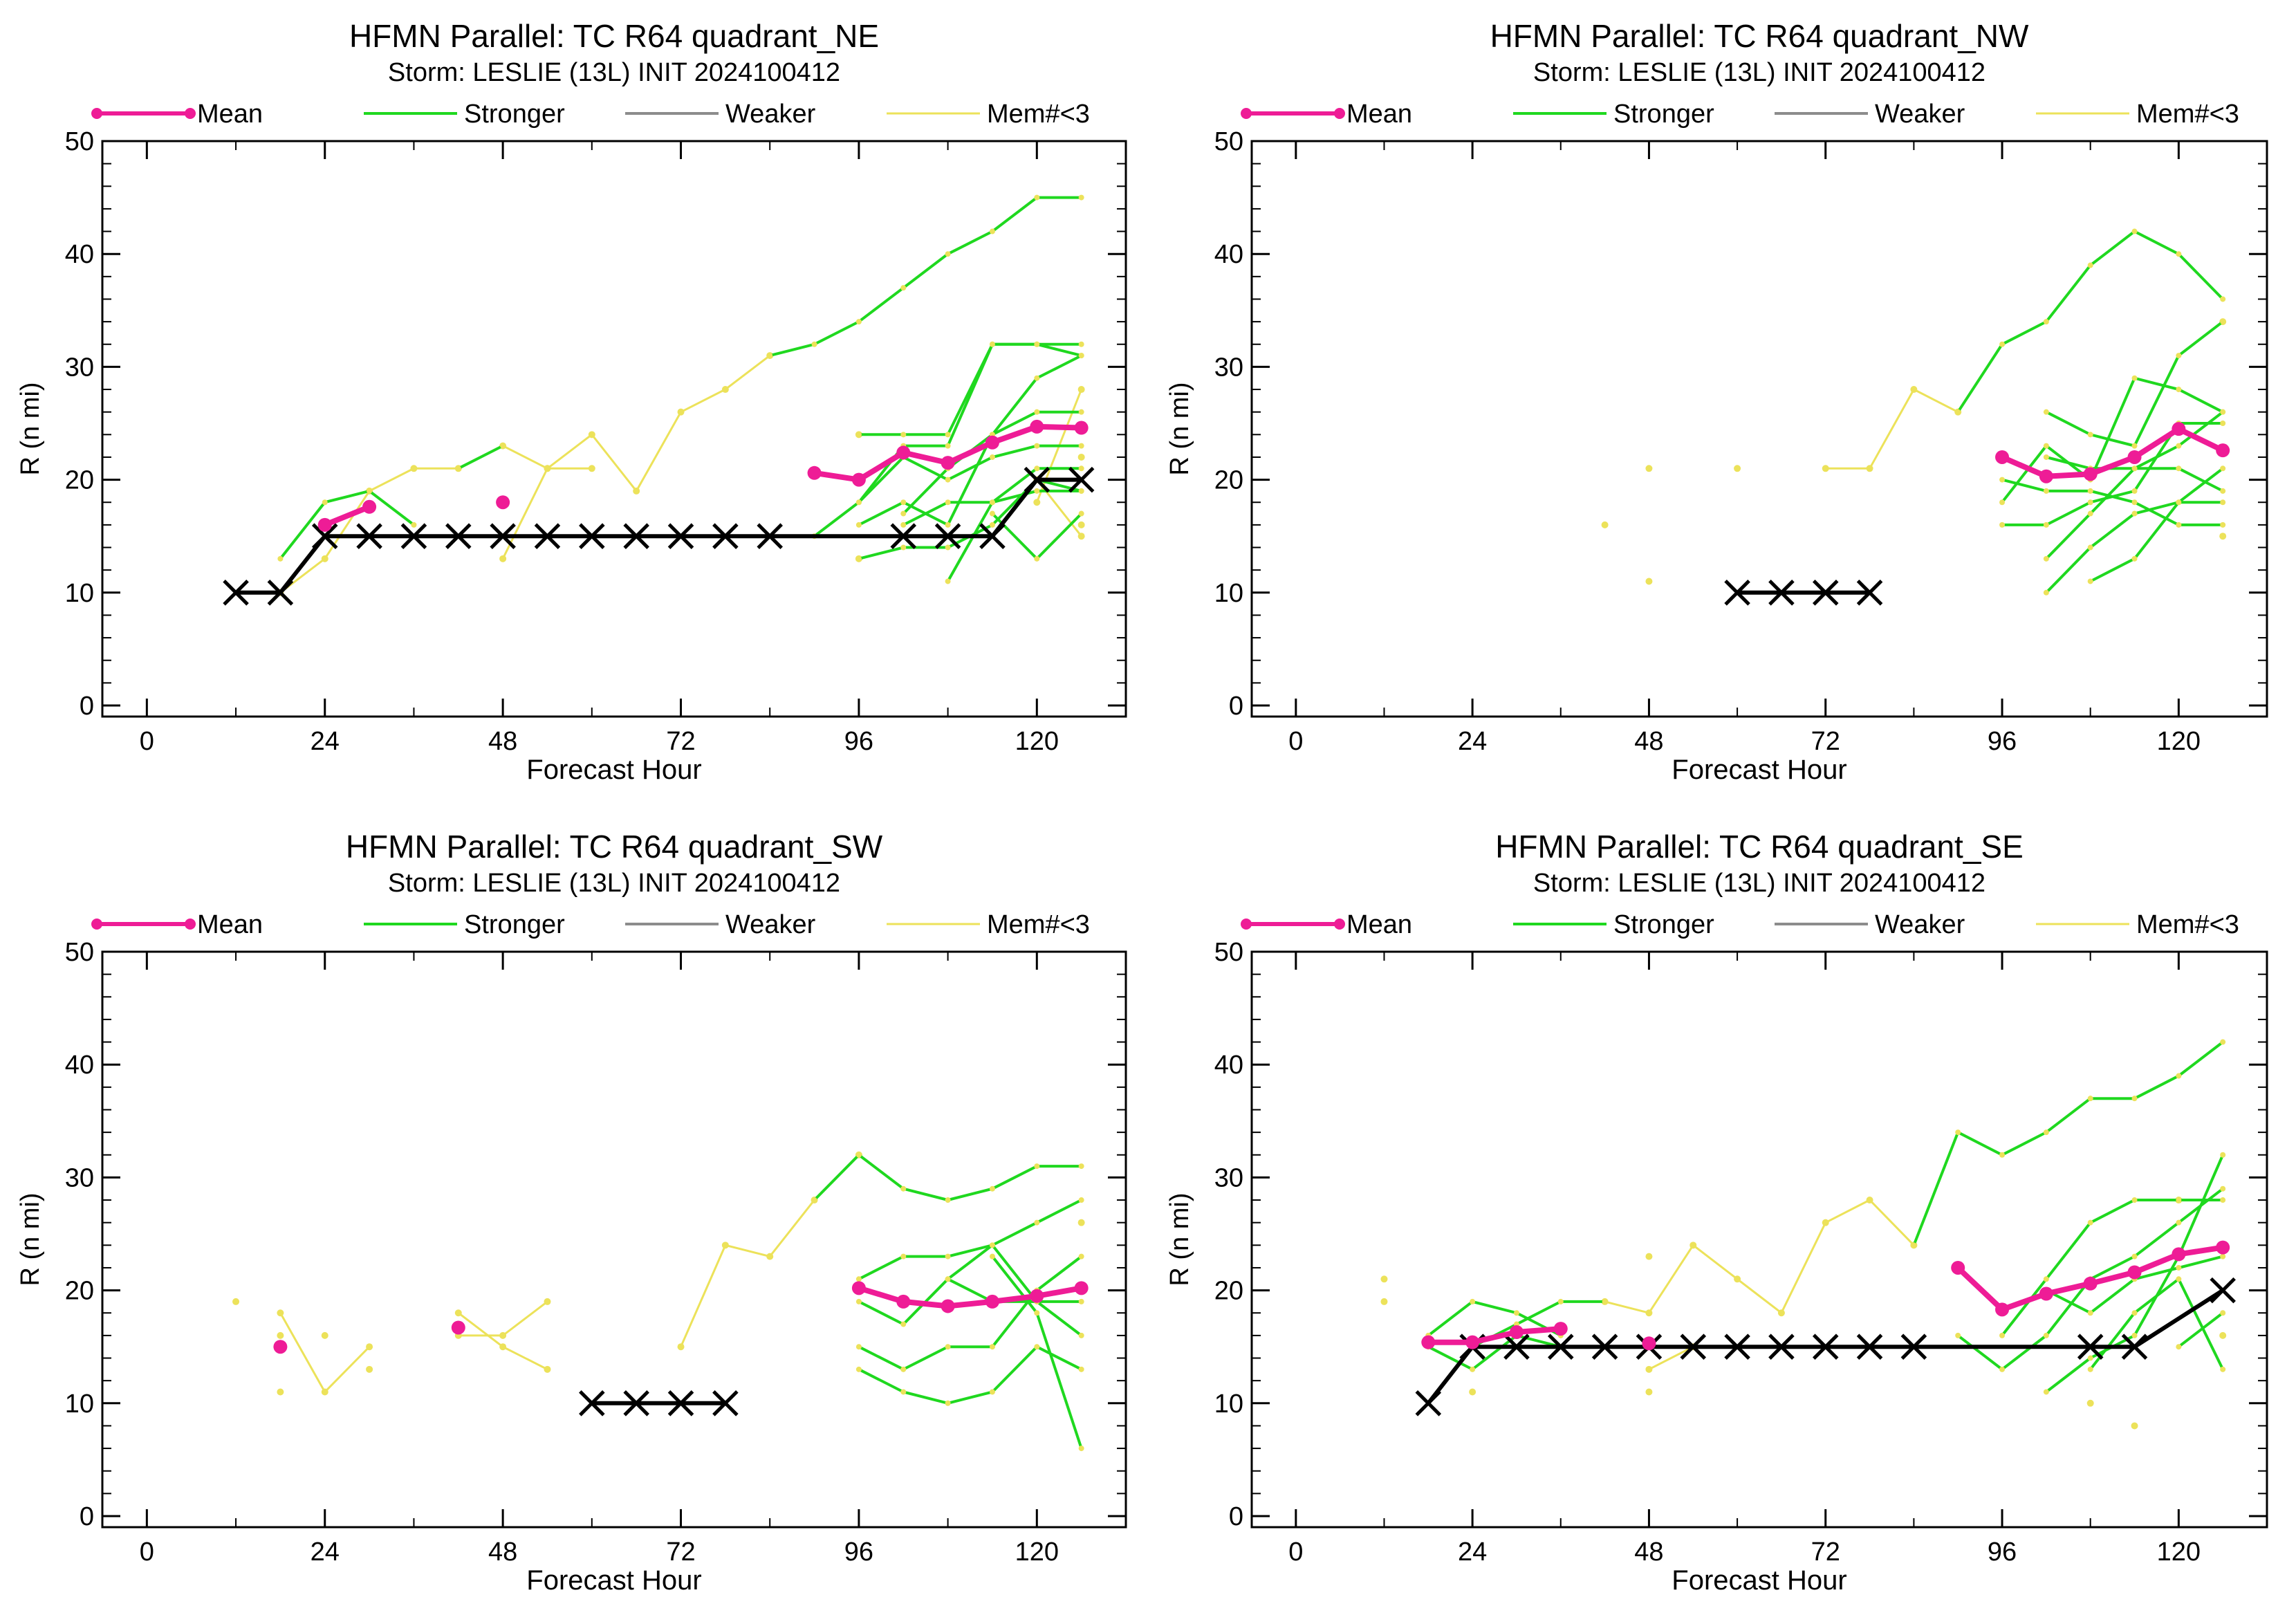  I want to click on legend-item-weaker: Weaker, so click(720, 924).